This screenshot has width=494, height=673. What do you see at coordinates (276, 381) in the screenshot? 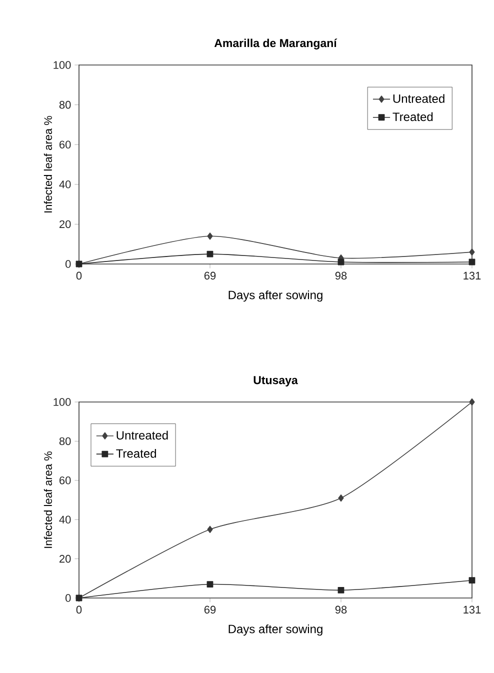
I see `chart-title: Utusaya` at bounding box center [276, 381].